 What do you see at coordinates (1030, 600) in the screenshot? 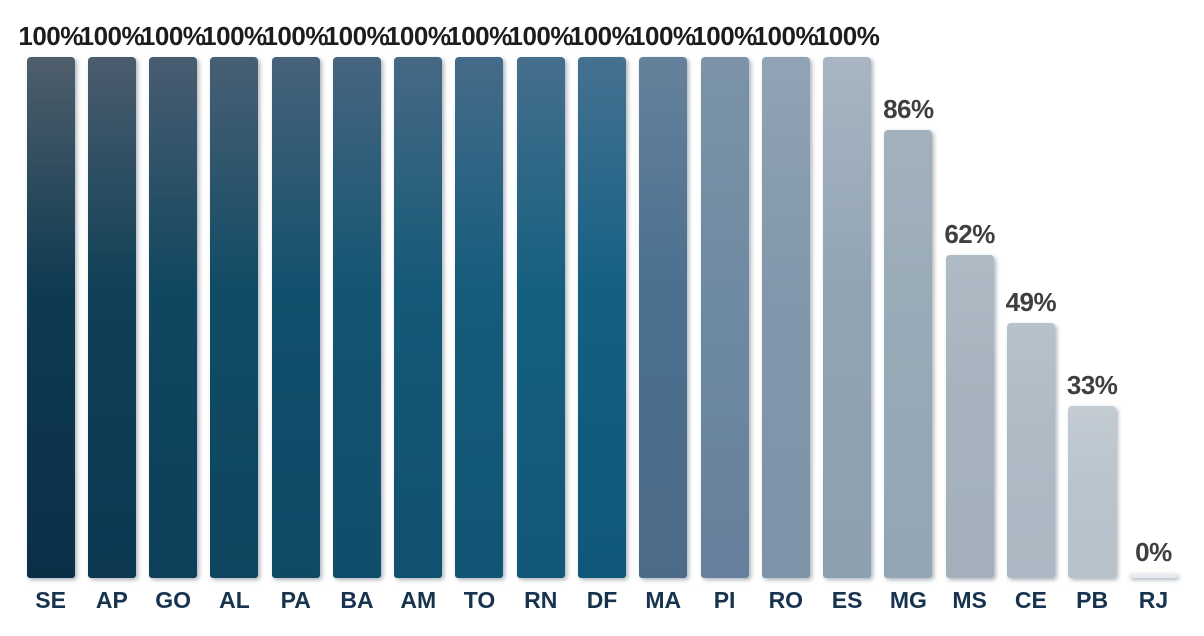
I see `category-label: CE` at bounding box center [1030, 600].